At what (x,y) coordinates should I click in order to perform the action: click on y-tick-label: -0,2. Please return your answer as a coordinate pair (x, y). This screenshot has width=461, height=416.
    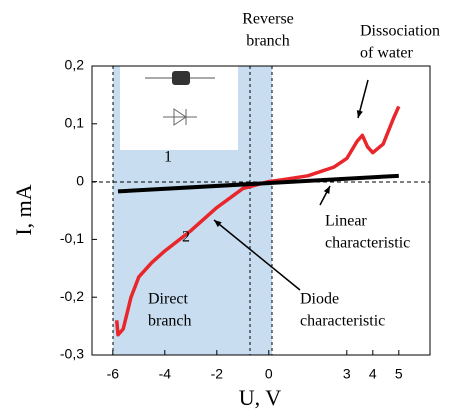
    Looking at the image, I should click on (72, 296).